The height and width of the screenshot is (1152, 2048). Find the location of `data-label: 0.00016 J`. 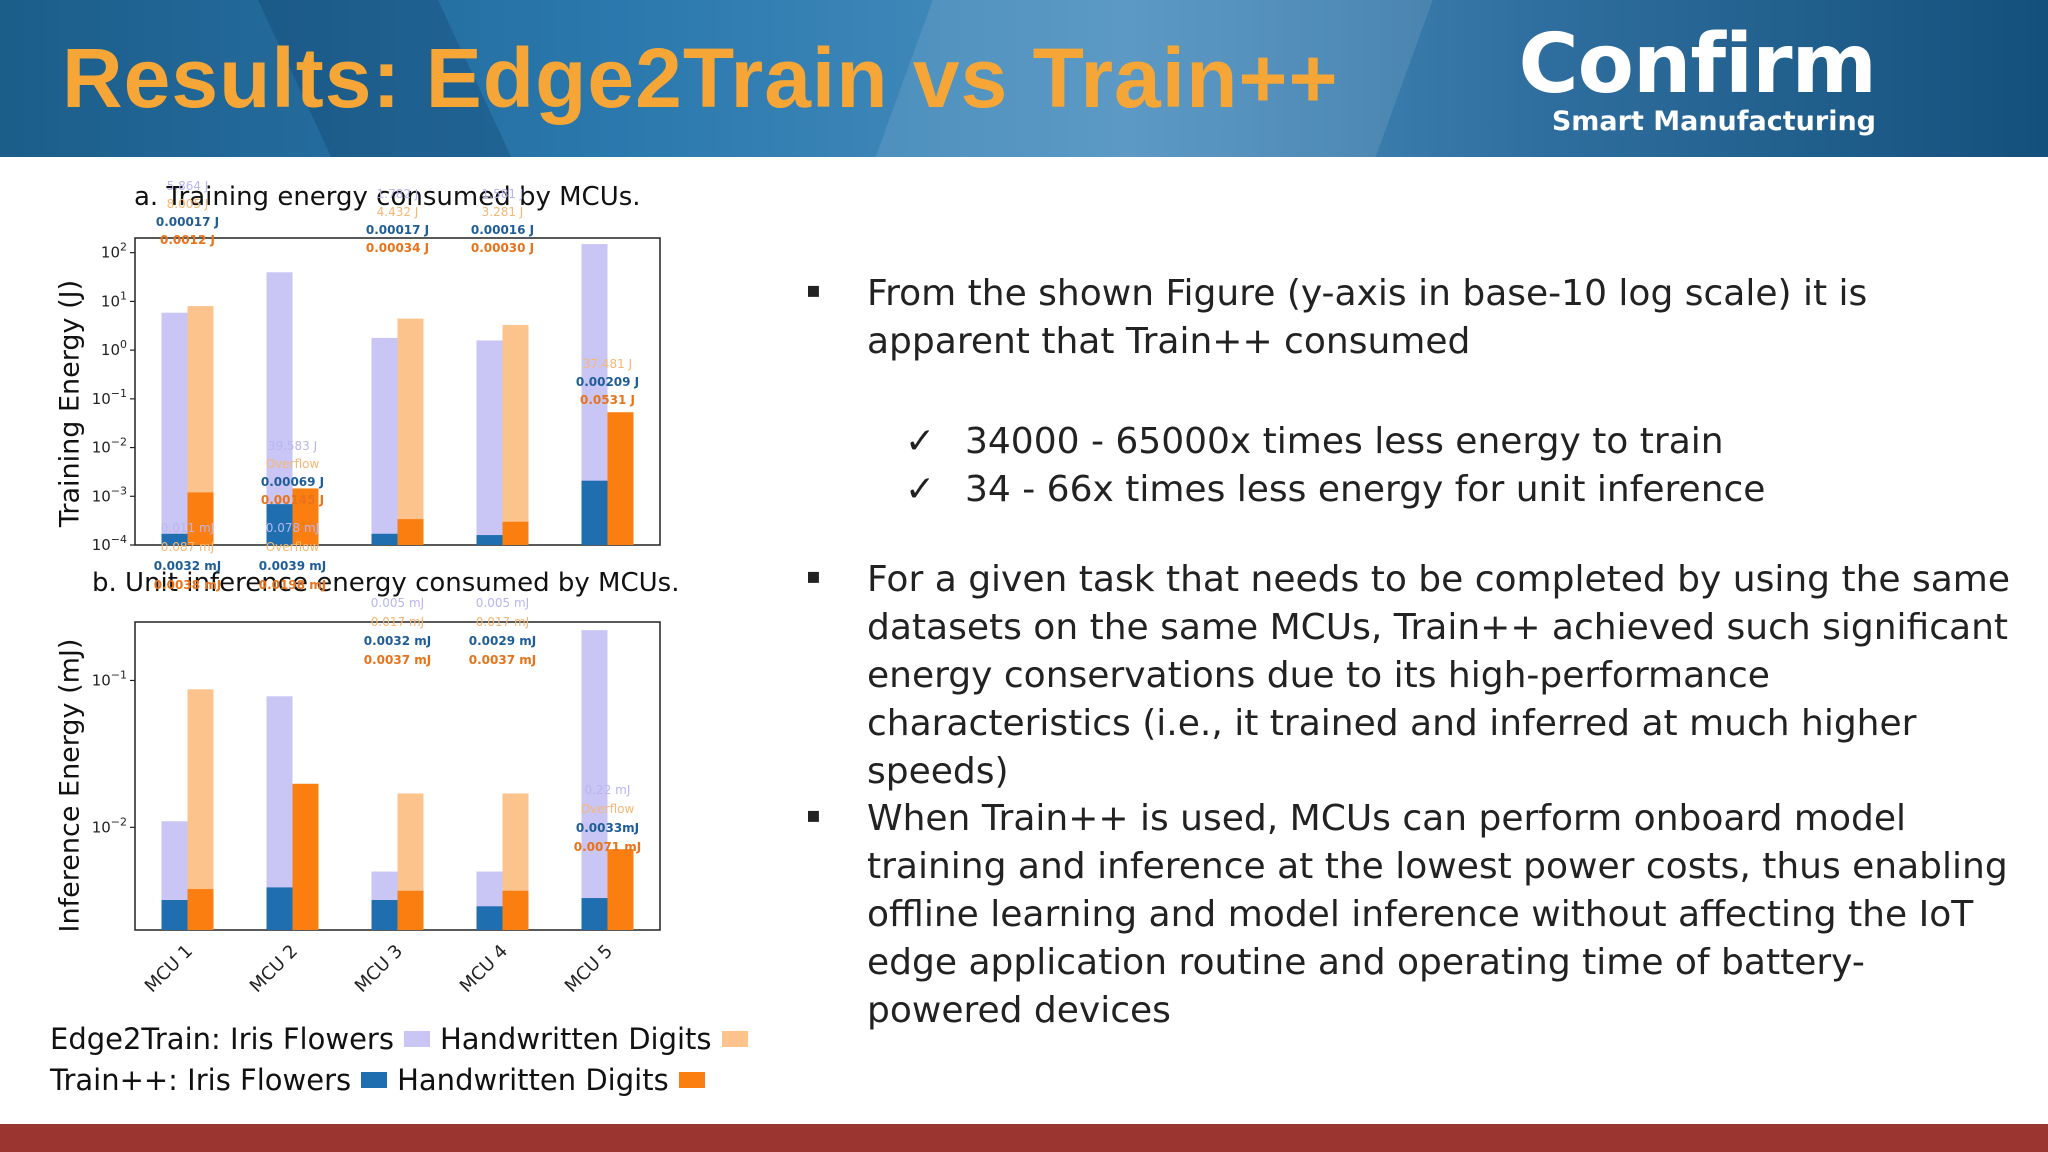

data-label: 0.00016 J is located at coordinates (502, 230).